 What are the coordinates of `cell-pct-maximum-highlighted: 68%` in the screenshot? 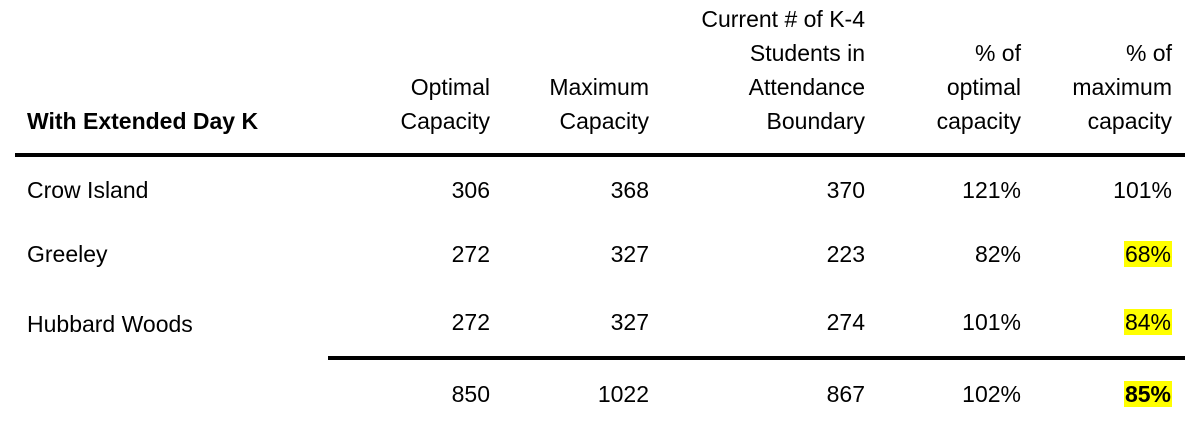 It's located at (1147, 254).